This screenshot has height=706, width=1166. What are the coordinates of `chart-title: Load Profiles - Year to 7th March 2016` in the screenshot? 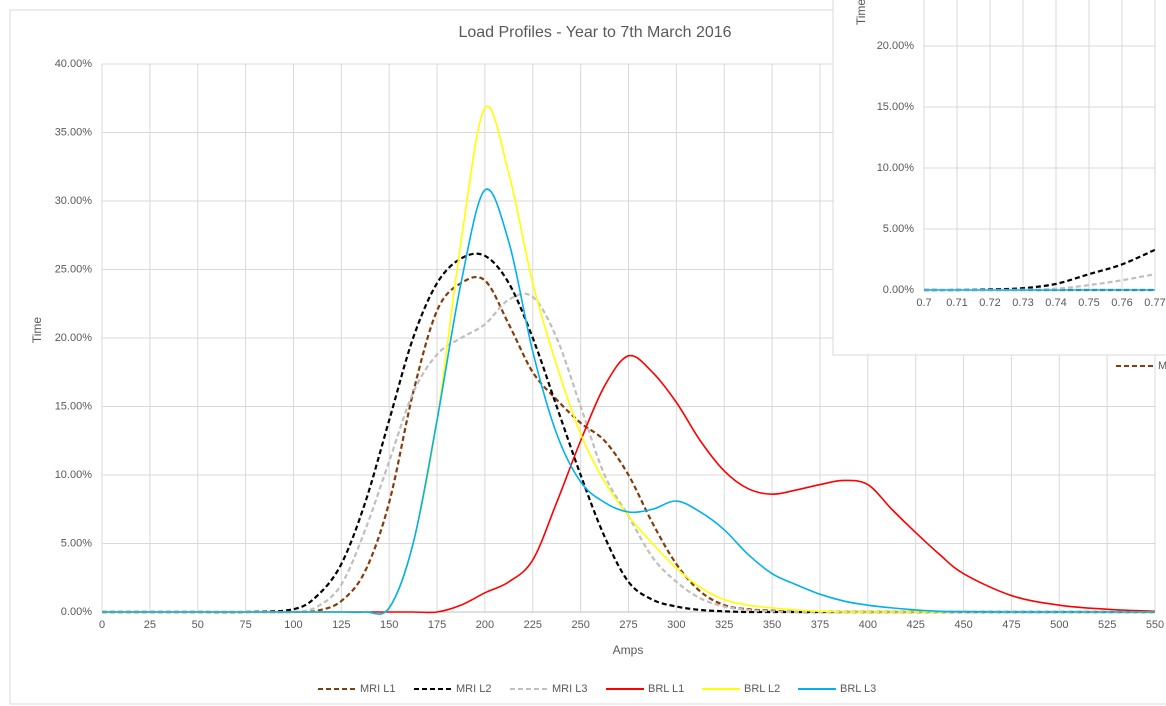 It's located at (594, 32).